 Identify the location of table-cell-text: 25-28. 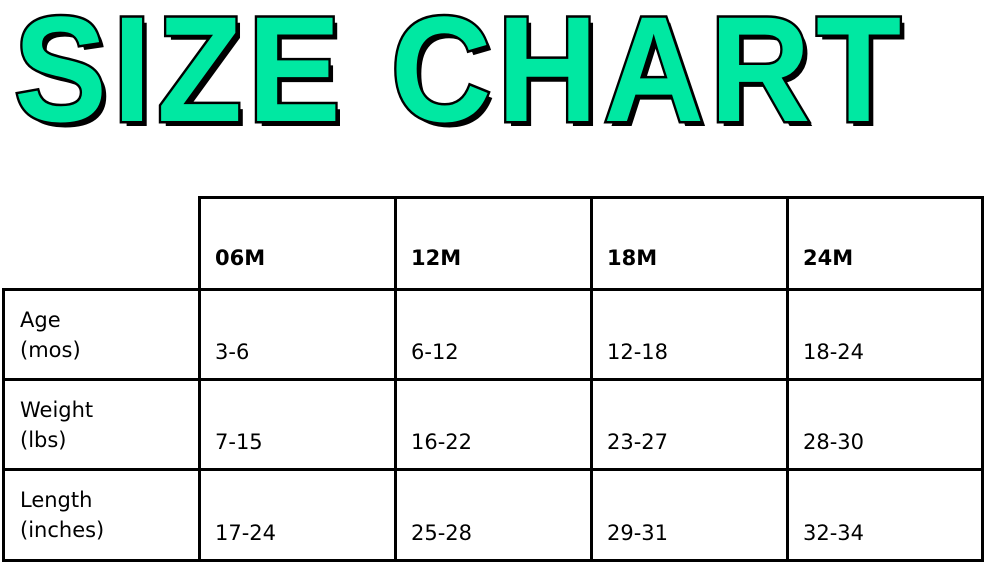
(442, 533).